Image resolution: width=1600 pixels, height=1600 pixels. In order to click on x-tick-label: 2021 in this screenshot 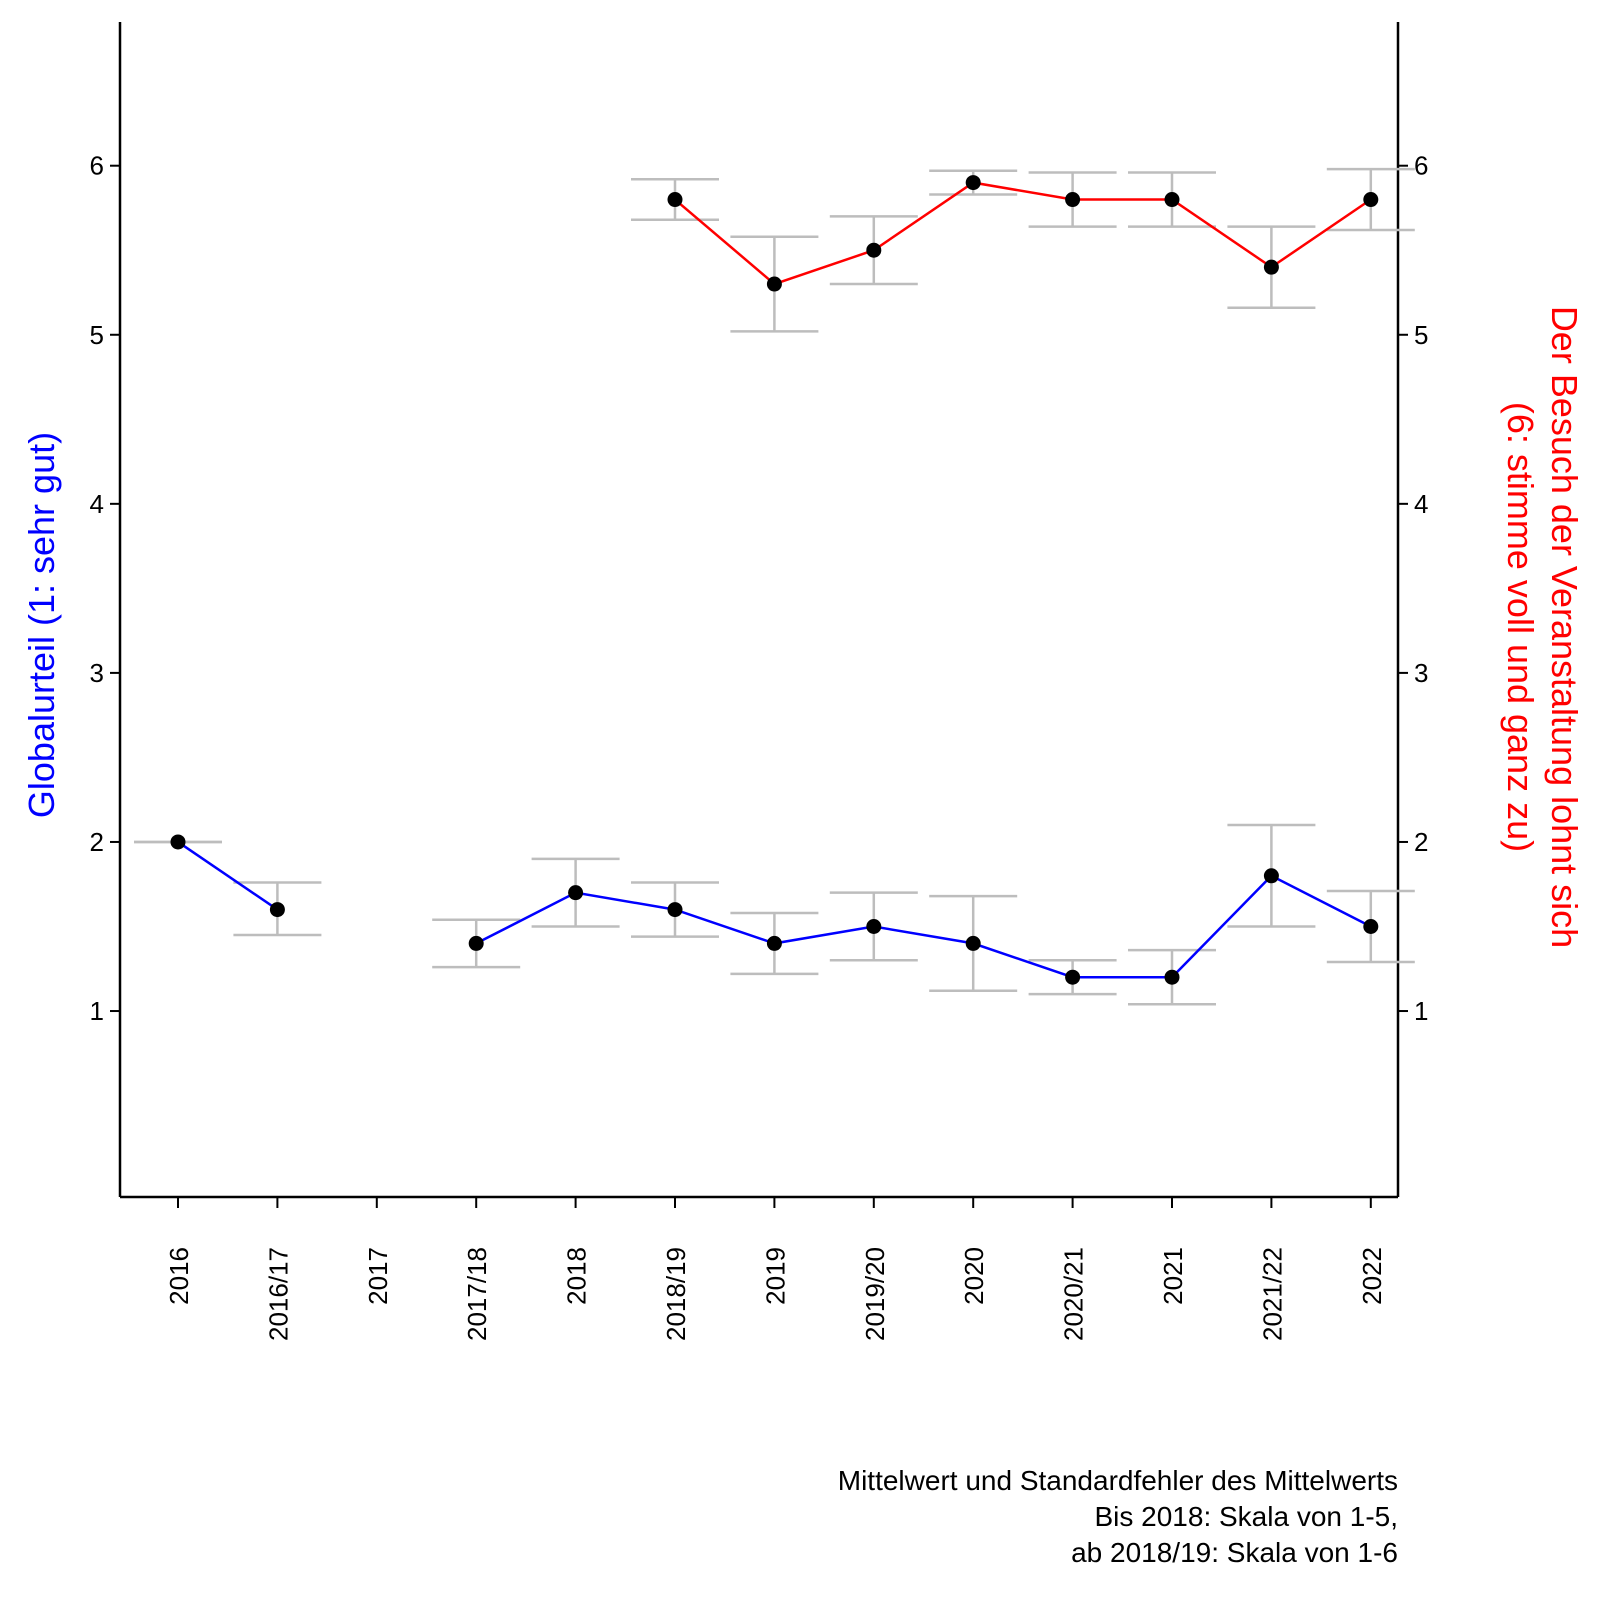, I will do `click(1173, 1276)`.